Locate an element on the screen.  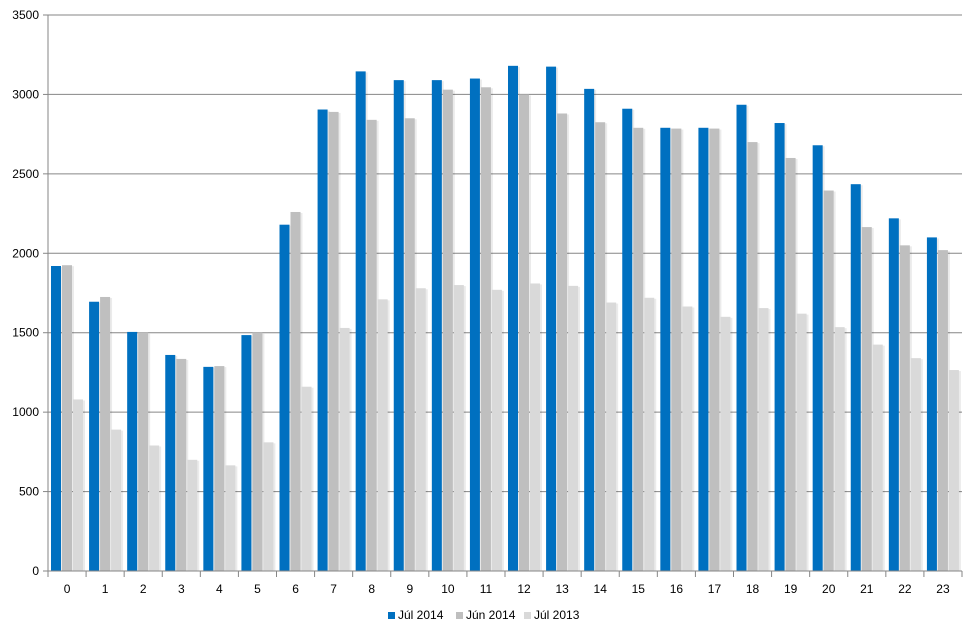
bar-júl-2013-20 is located at coordinates (839, 449).